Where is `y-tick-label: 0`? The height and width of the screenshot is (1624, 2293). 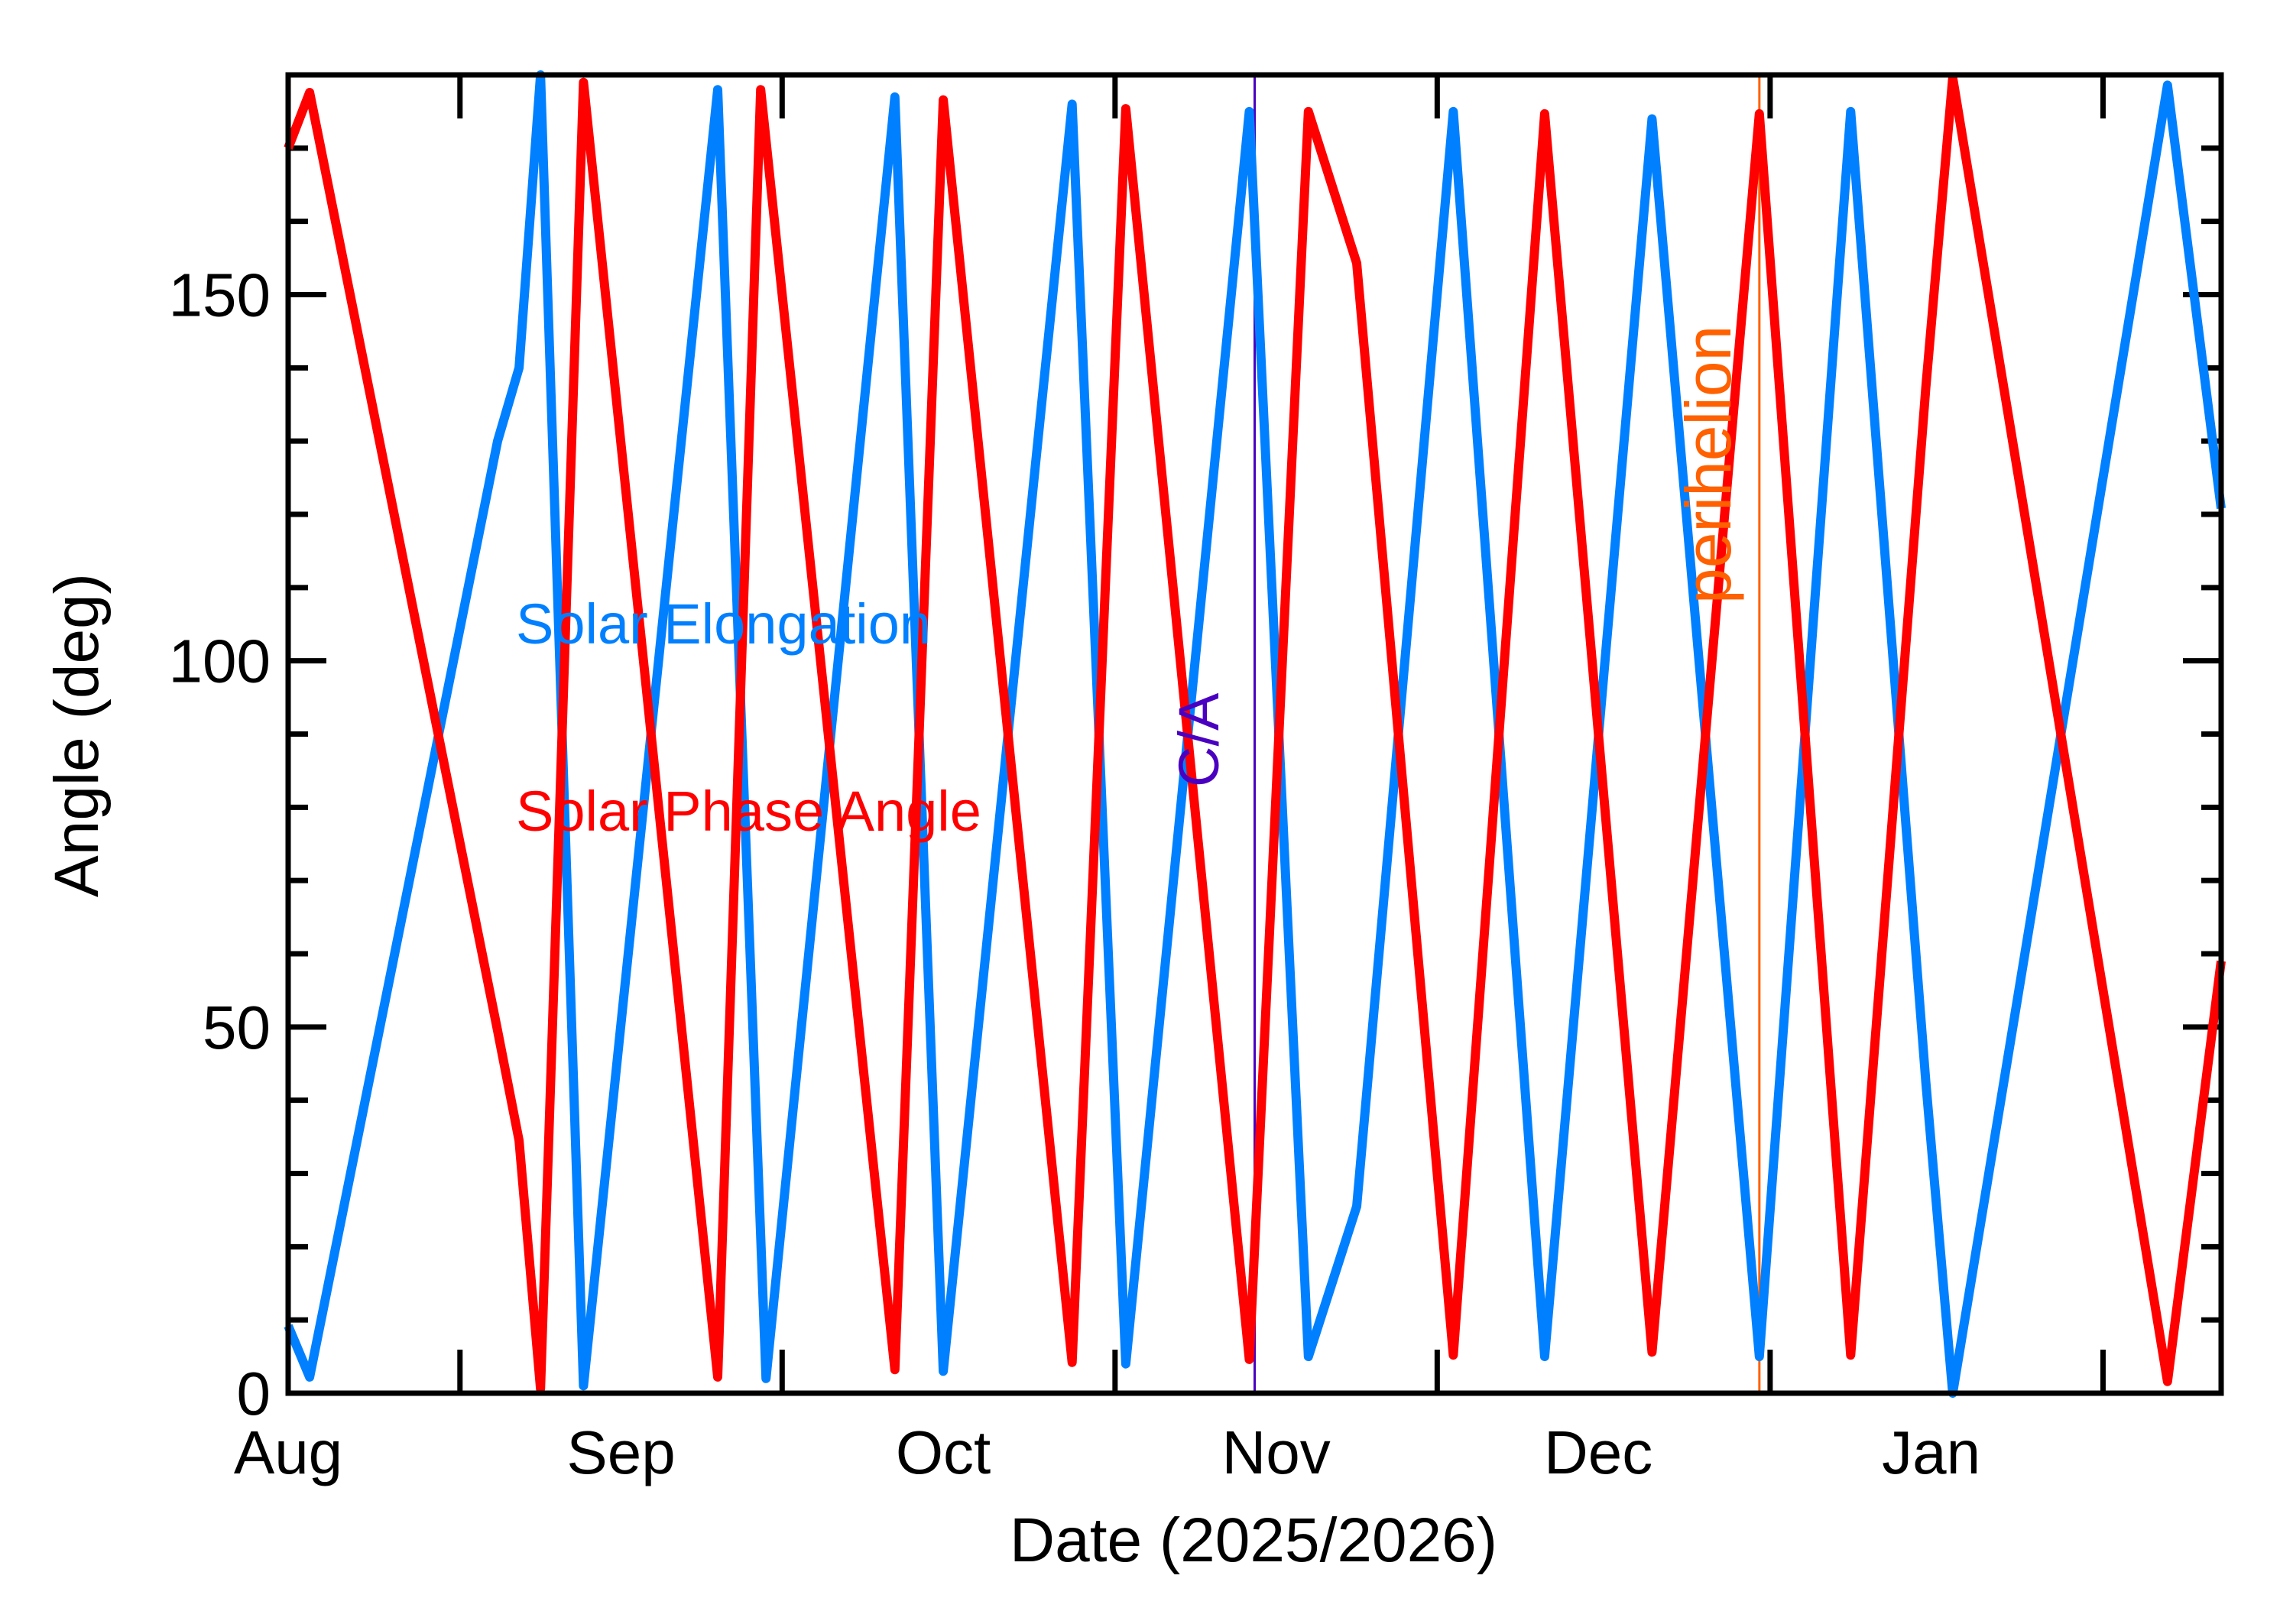 y-tick-label: 0 is located at coordinates (254, 1394).